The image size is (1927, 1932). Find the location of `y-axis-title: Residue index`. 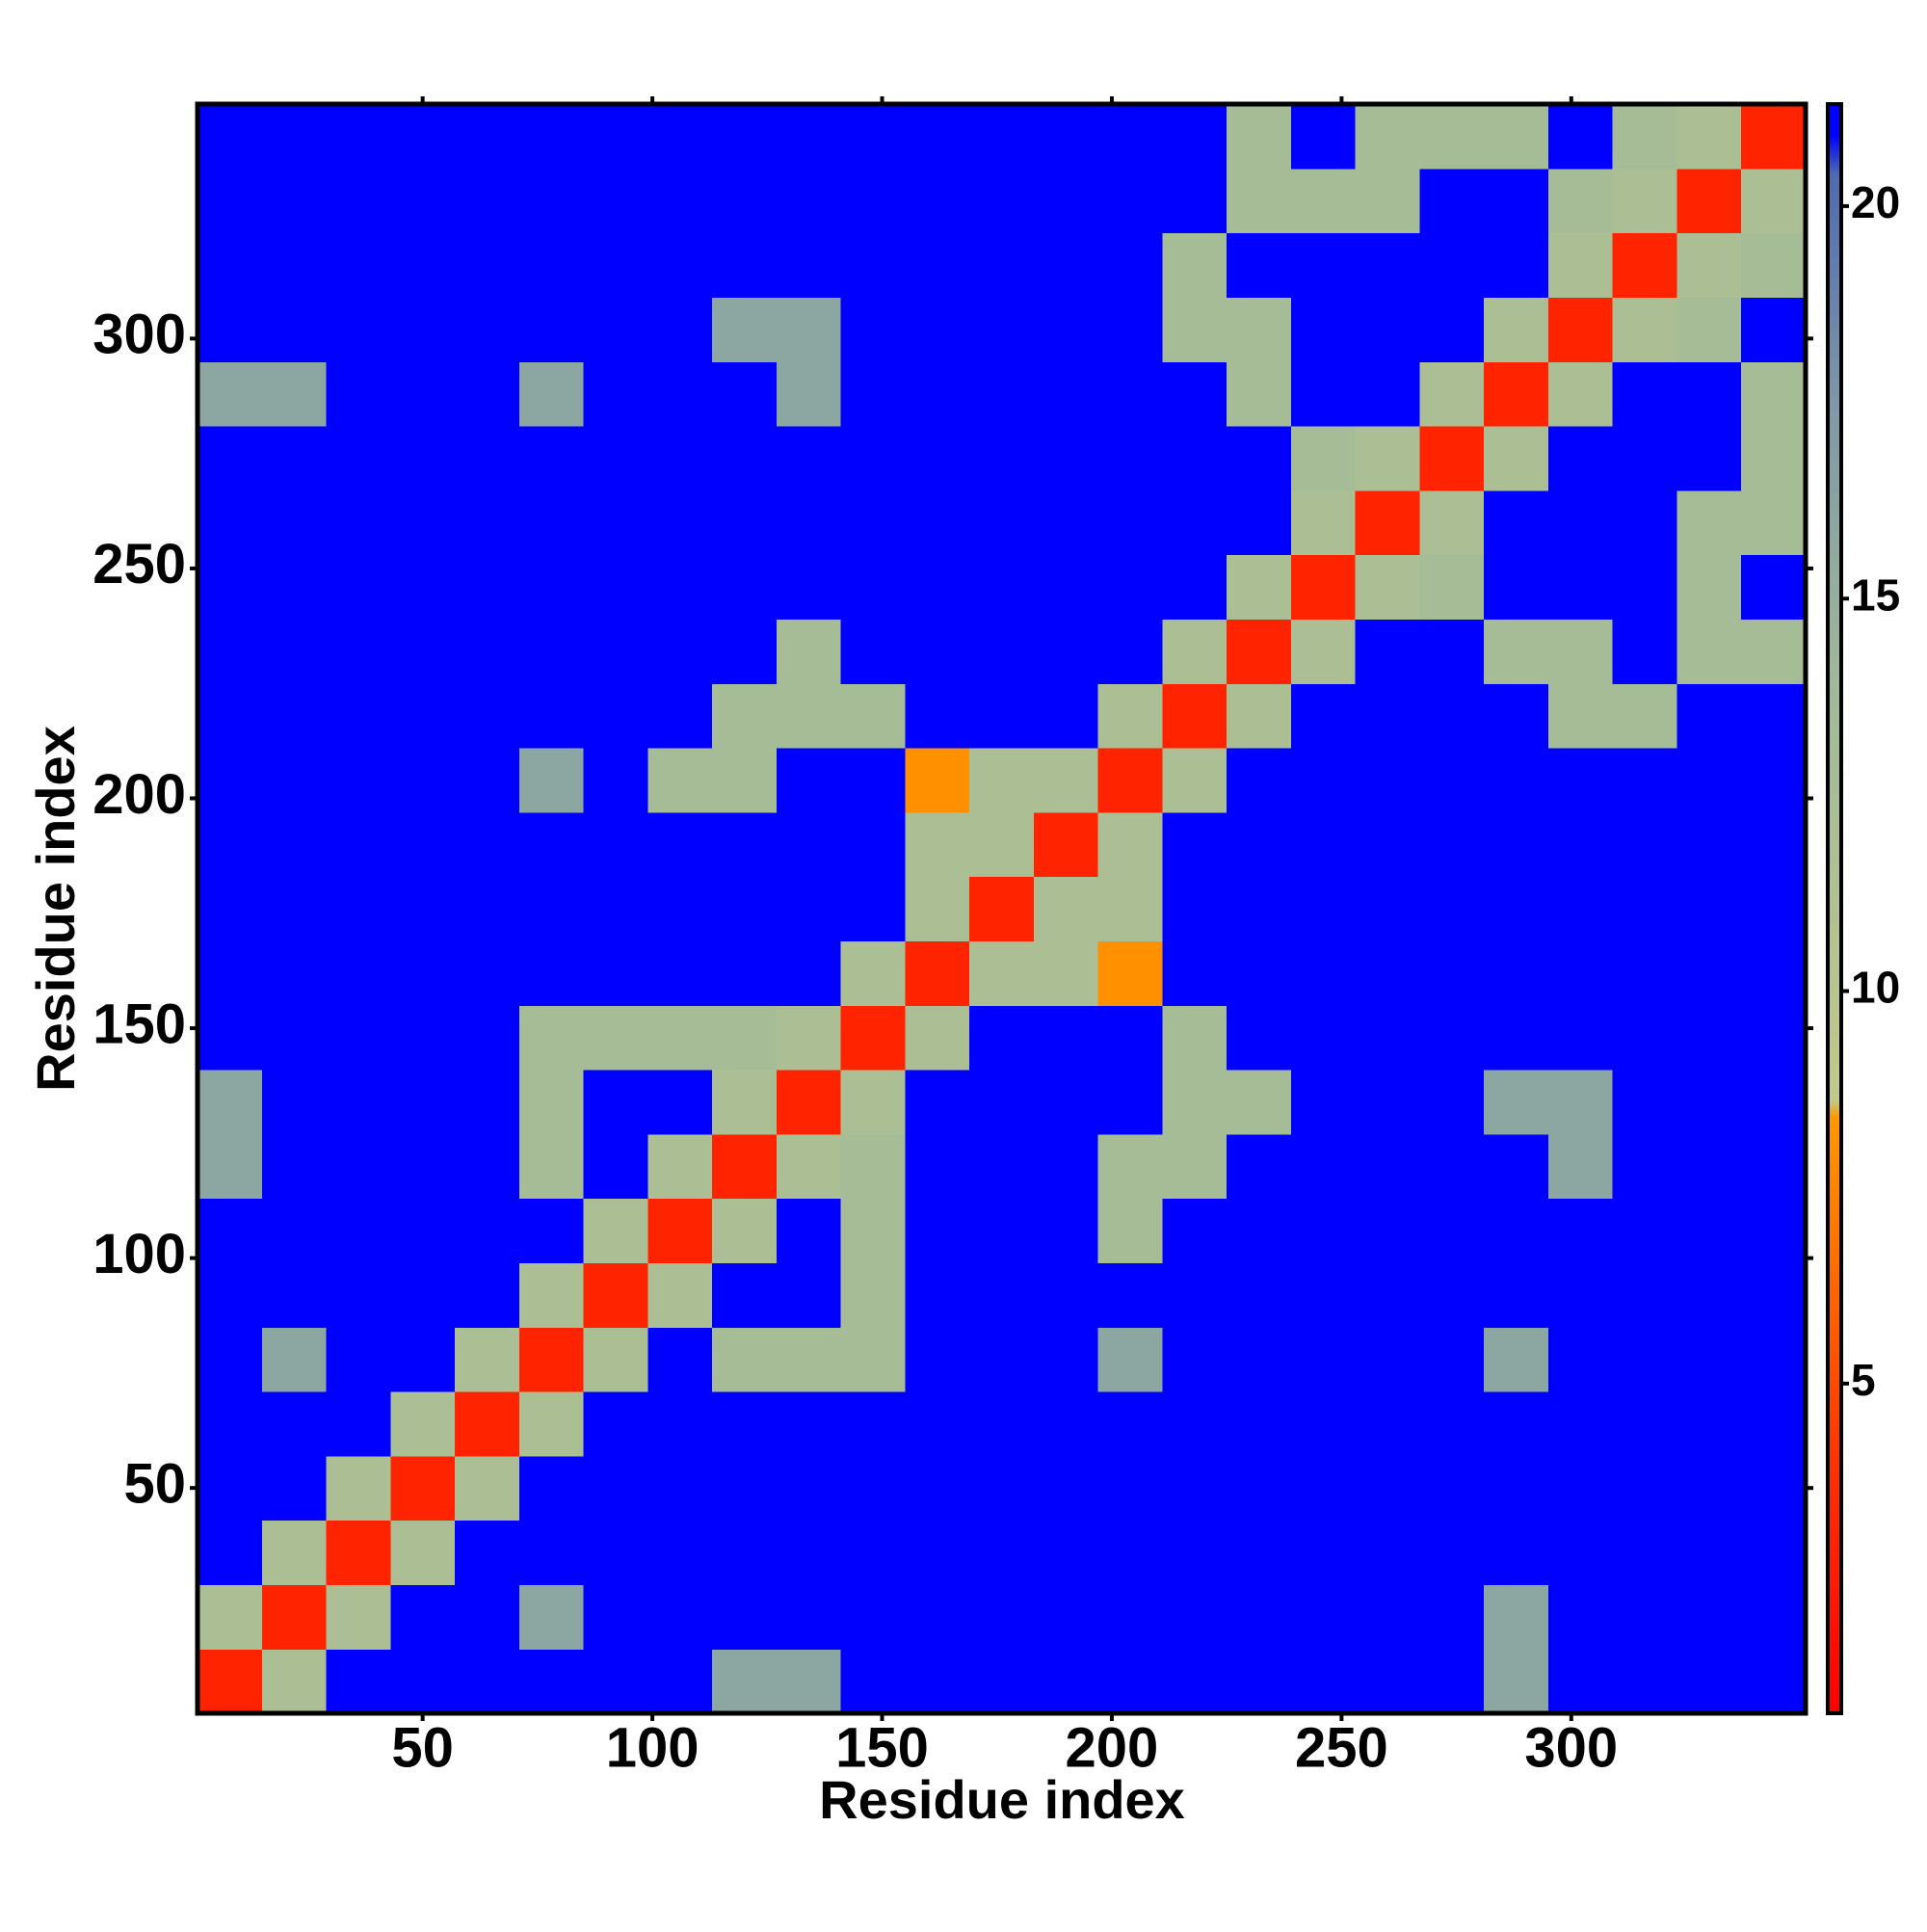

y-axis-title: Residue index is located at coordinates (55, 909).